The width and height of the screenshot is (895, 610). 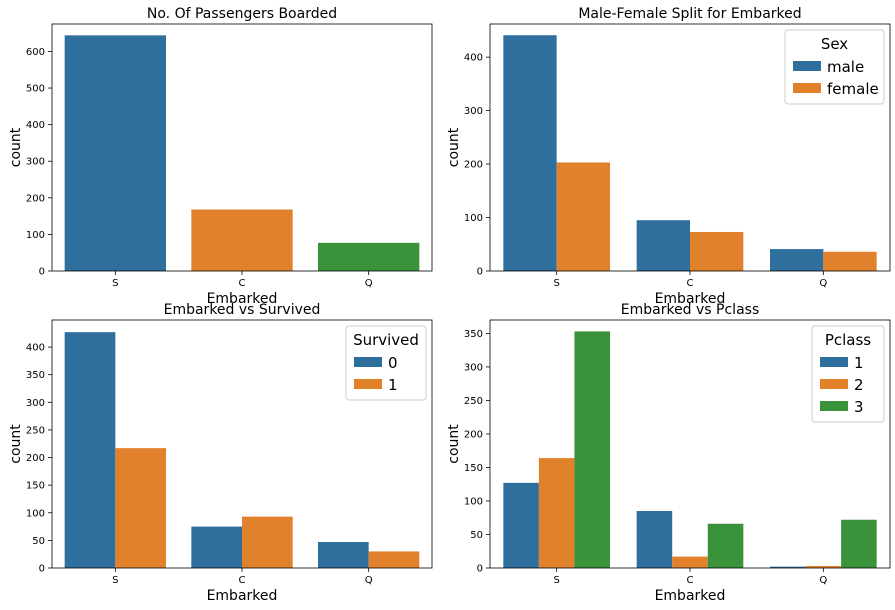 What do you see at coordinates (690, 310) in the screenshot?
I see `chart-title: Embarked vs Pclass` at bounding box center [690, 310].